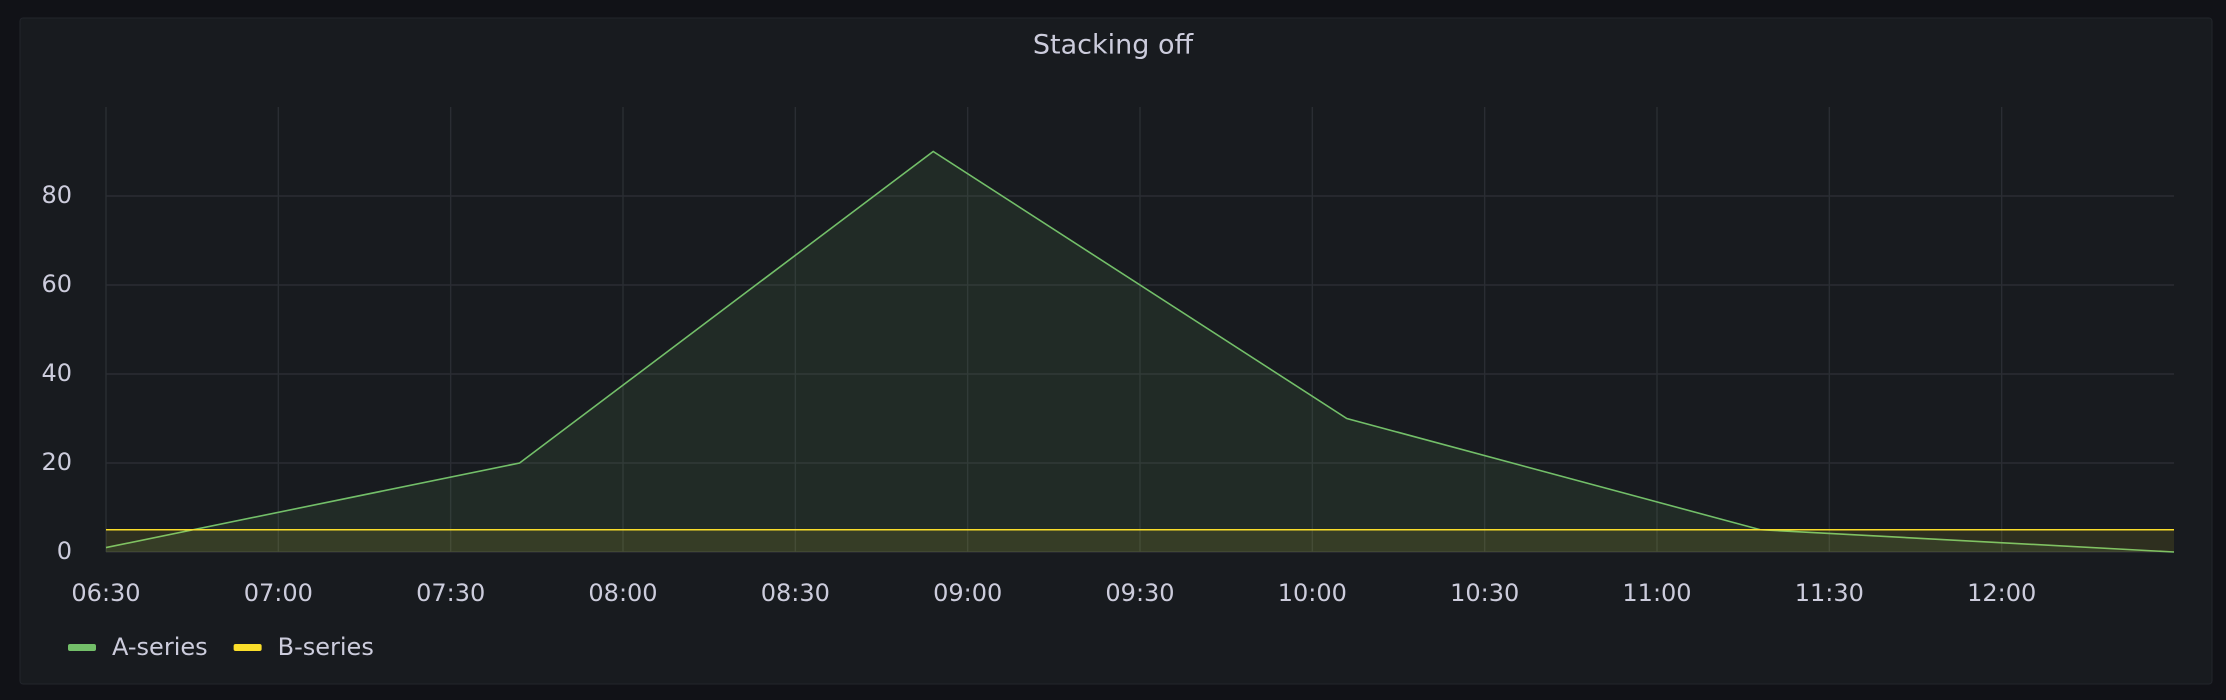  I want to click on x-tick-label: 10:30, so click(1484, 593).